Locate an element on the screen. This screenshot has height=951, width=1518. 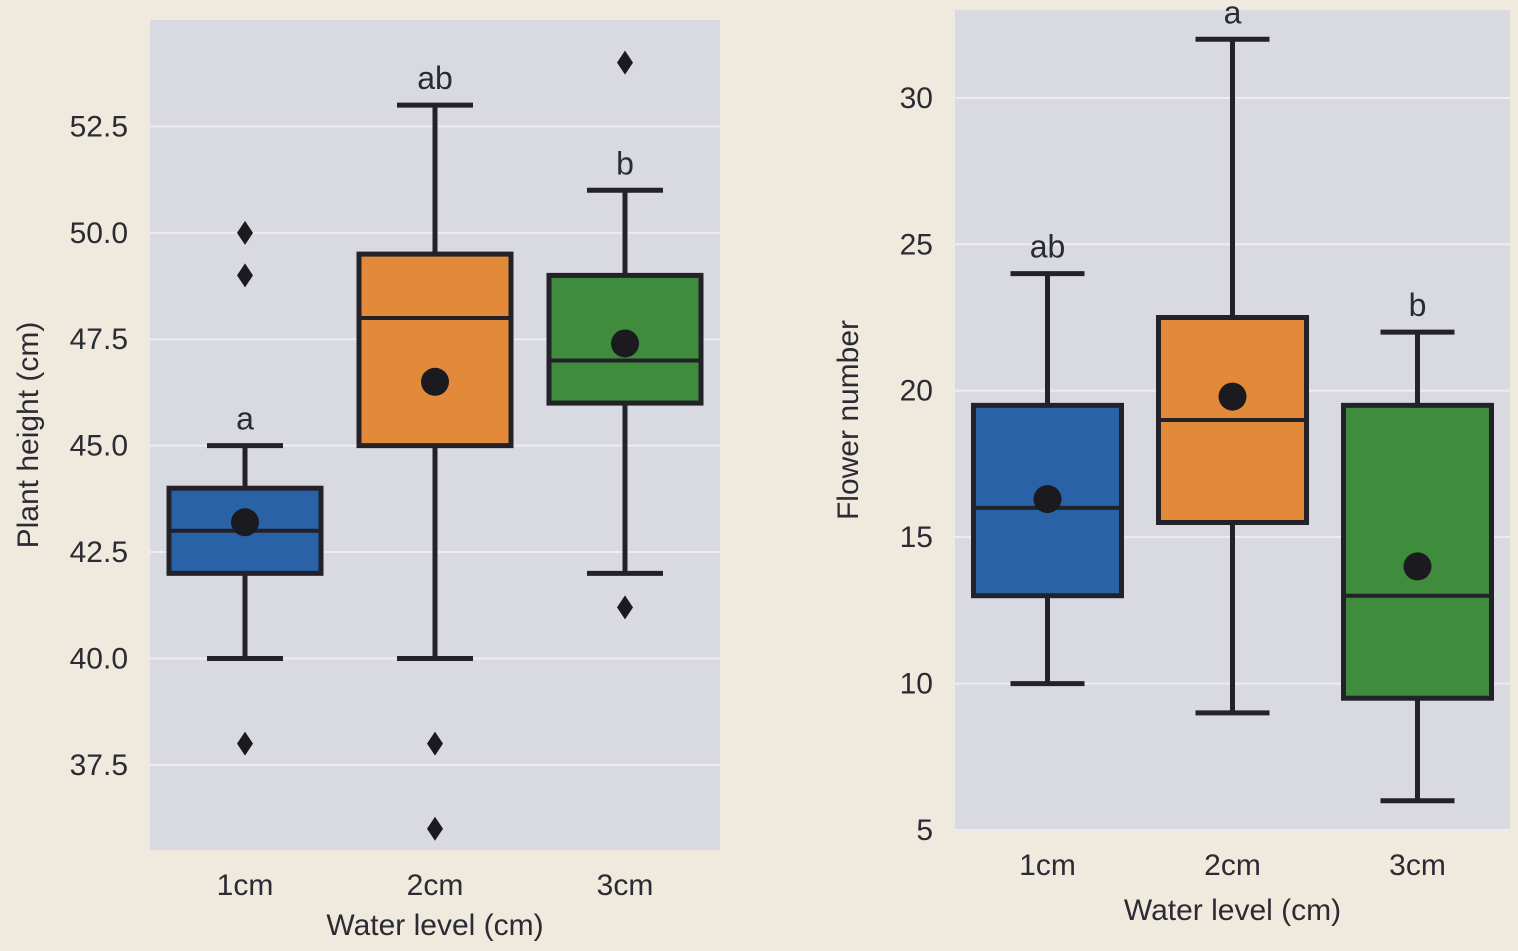
y-tick-label: 52.5 is located at coordinates (99, 126).